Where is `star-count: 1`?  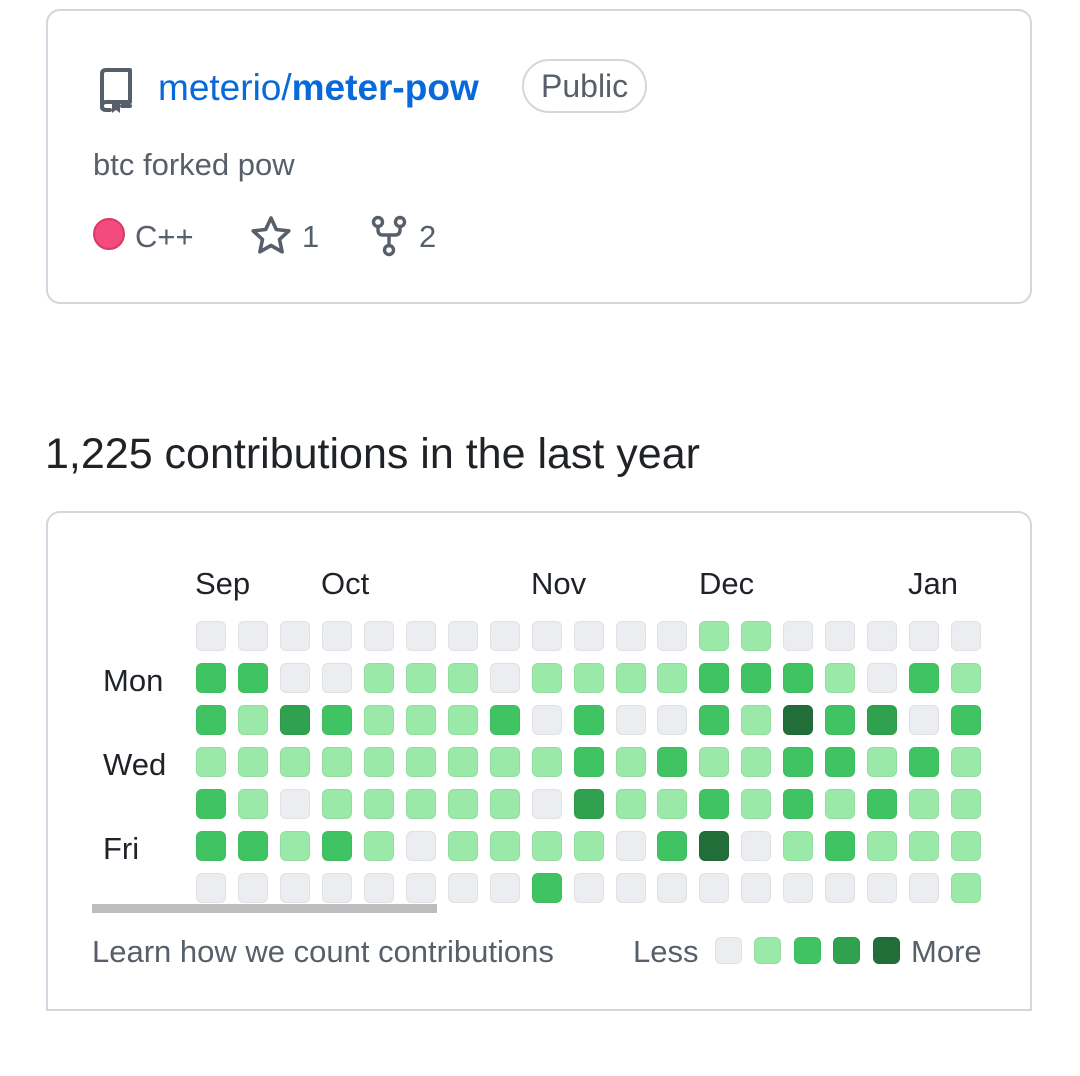
star-count: 1 is located at coordinates (311, 236).